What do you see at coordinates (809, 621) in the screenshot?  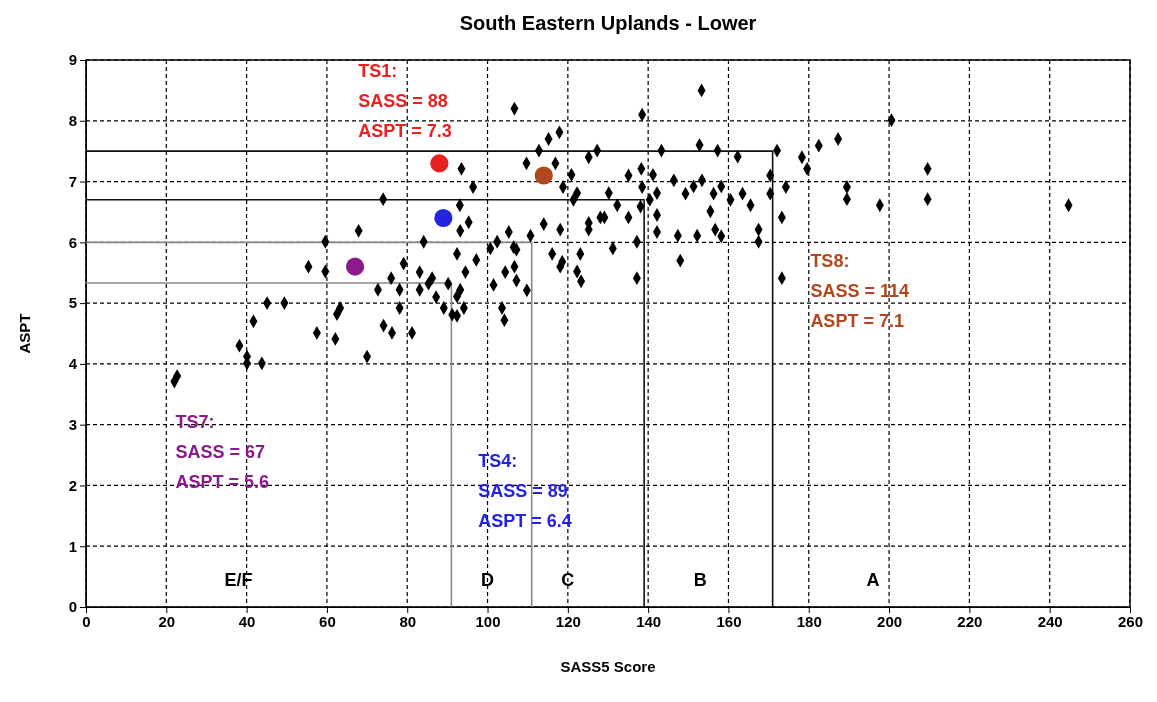 I see `x-tick-label: 180` at bounding box center [809, 621].